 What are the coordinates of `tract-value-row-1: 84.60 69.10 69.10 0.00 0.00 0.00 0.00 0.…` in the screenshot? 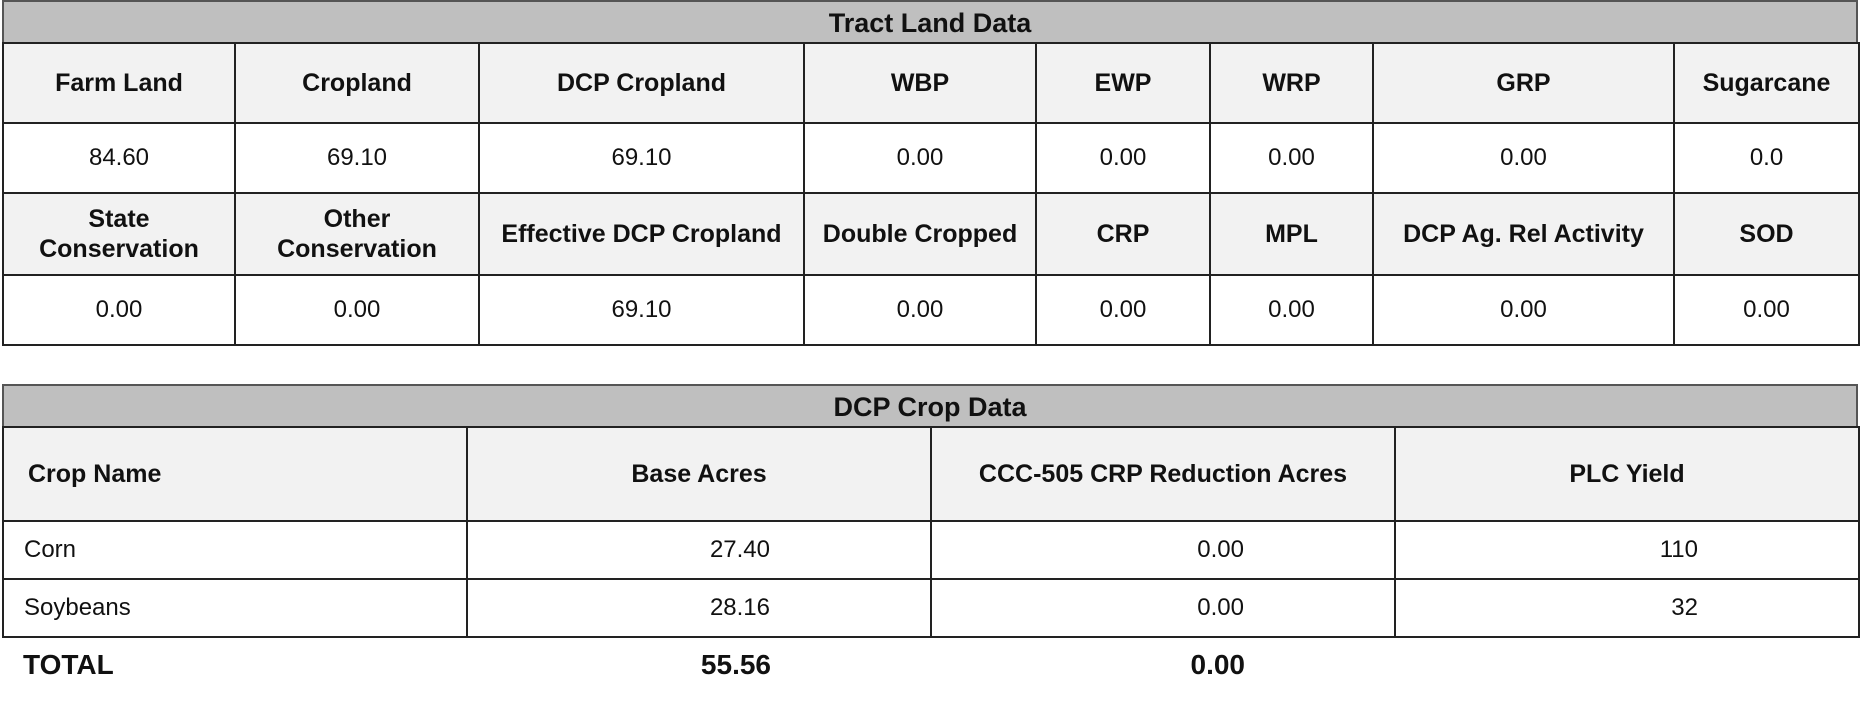 It's located at (931, 158).